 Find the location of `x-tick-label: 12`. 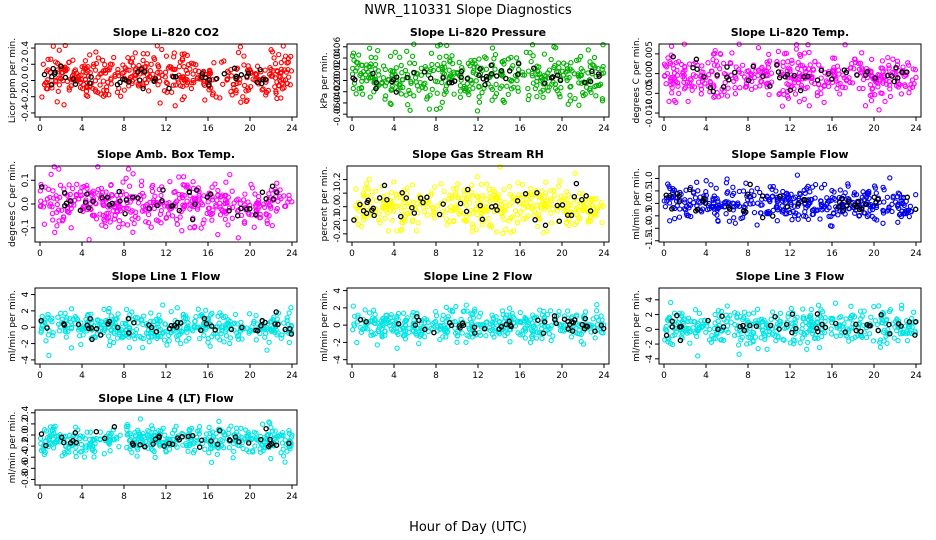

x-tick-label: 12 is located at coordinates (789, 129).